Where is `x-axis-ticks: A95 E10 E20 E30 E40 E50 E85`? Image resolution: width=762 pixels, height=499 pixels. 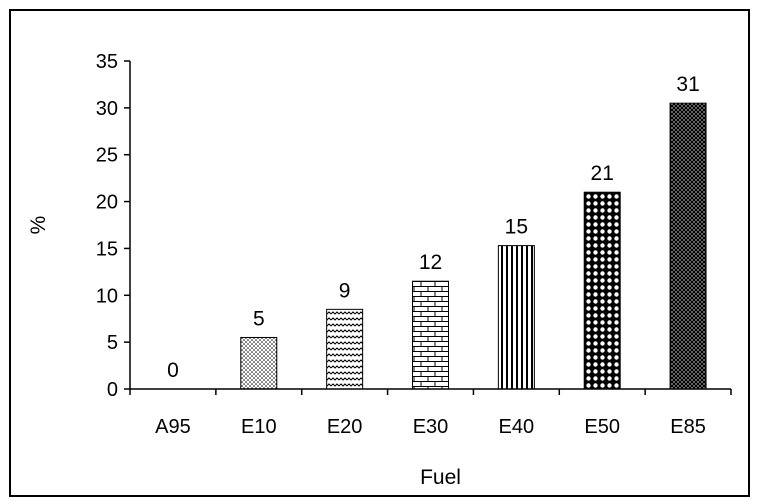
x-axis-ticks: A95 E10 E20 E30 E40 E50 E85 is located at coordinates (430, 413).